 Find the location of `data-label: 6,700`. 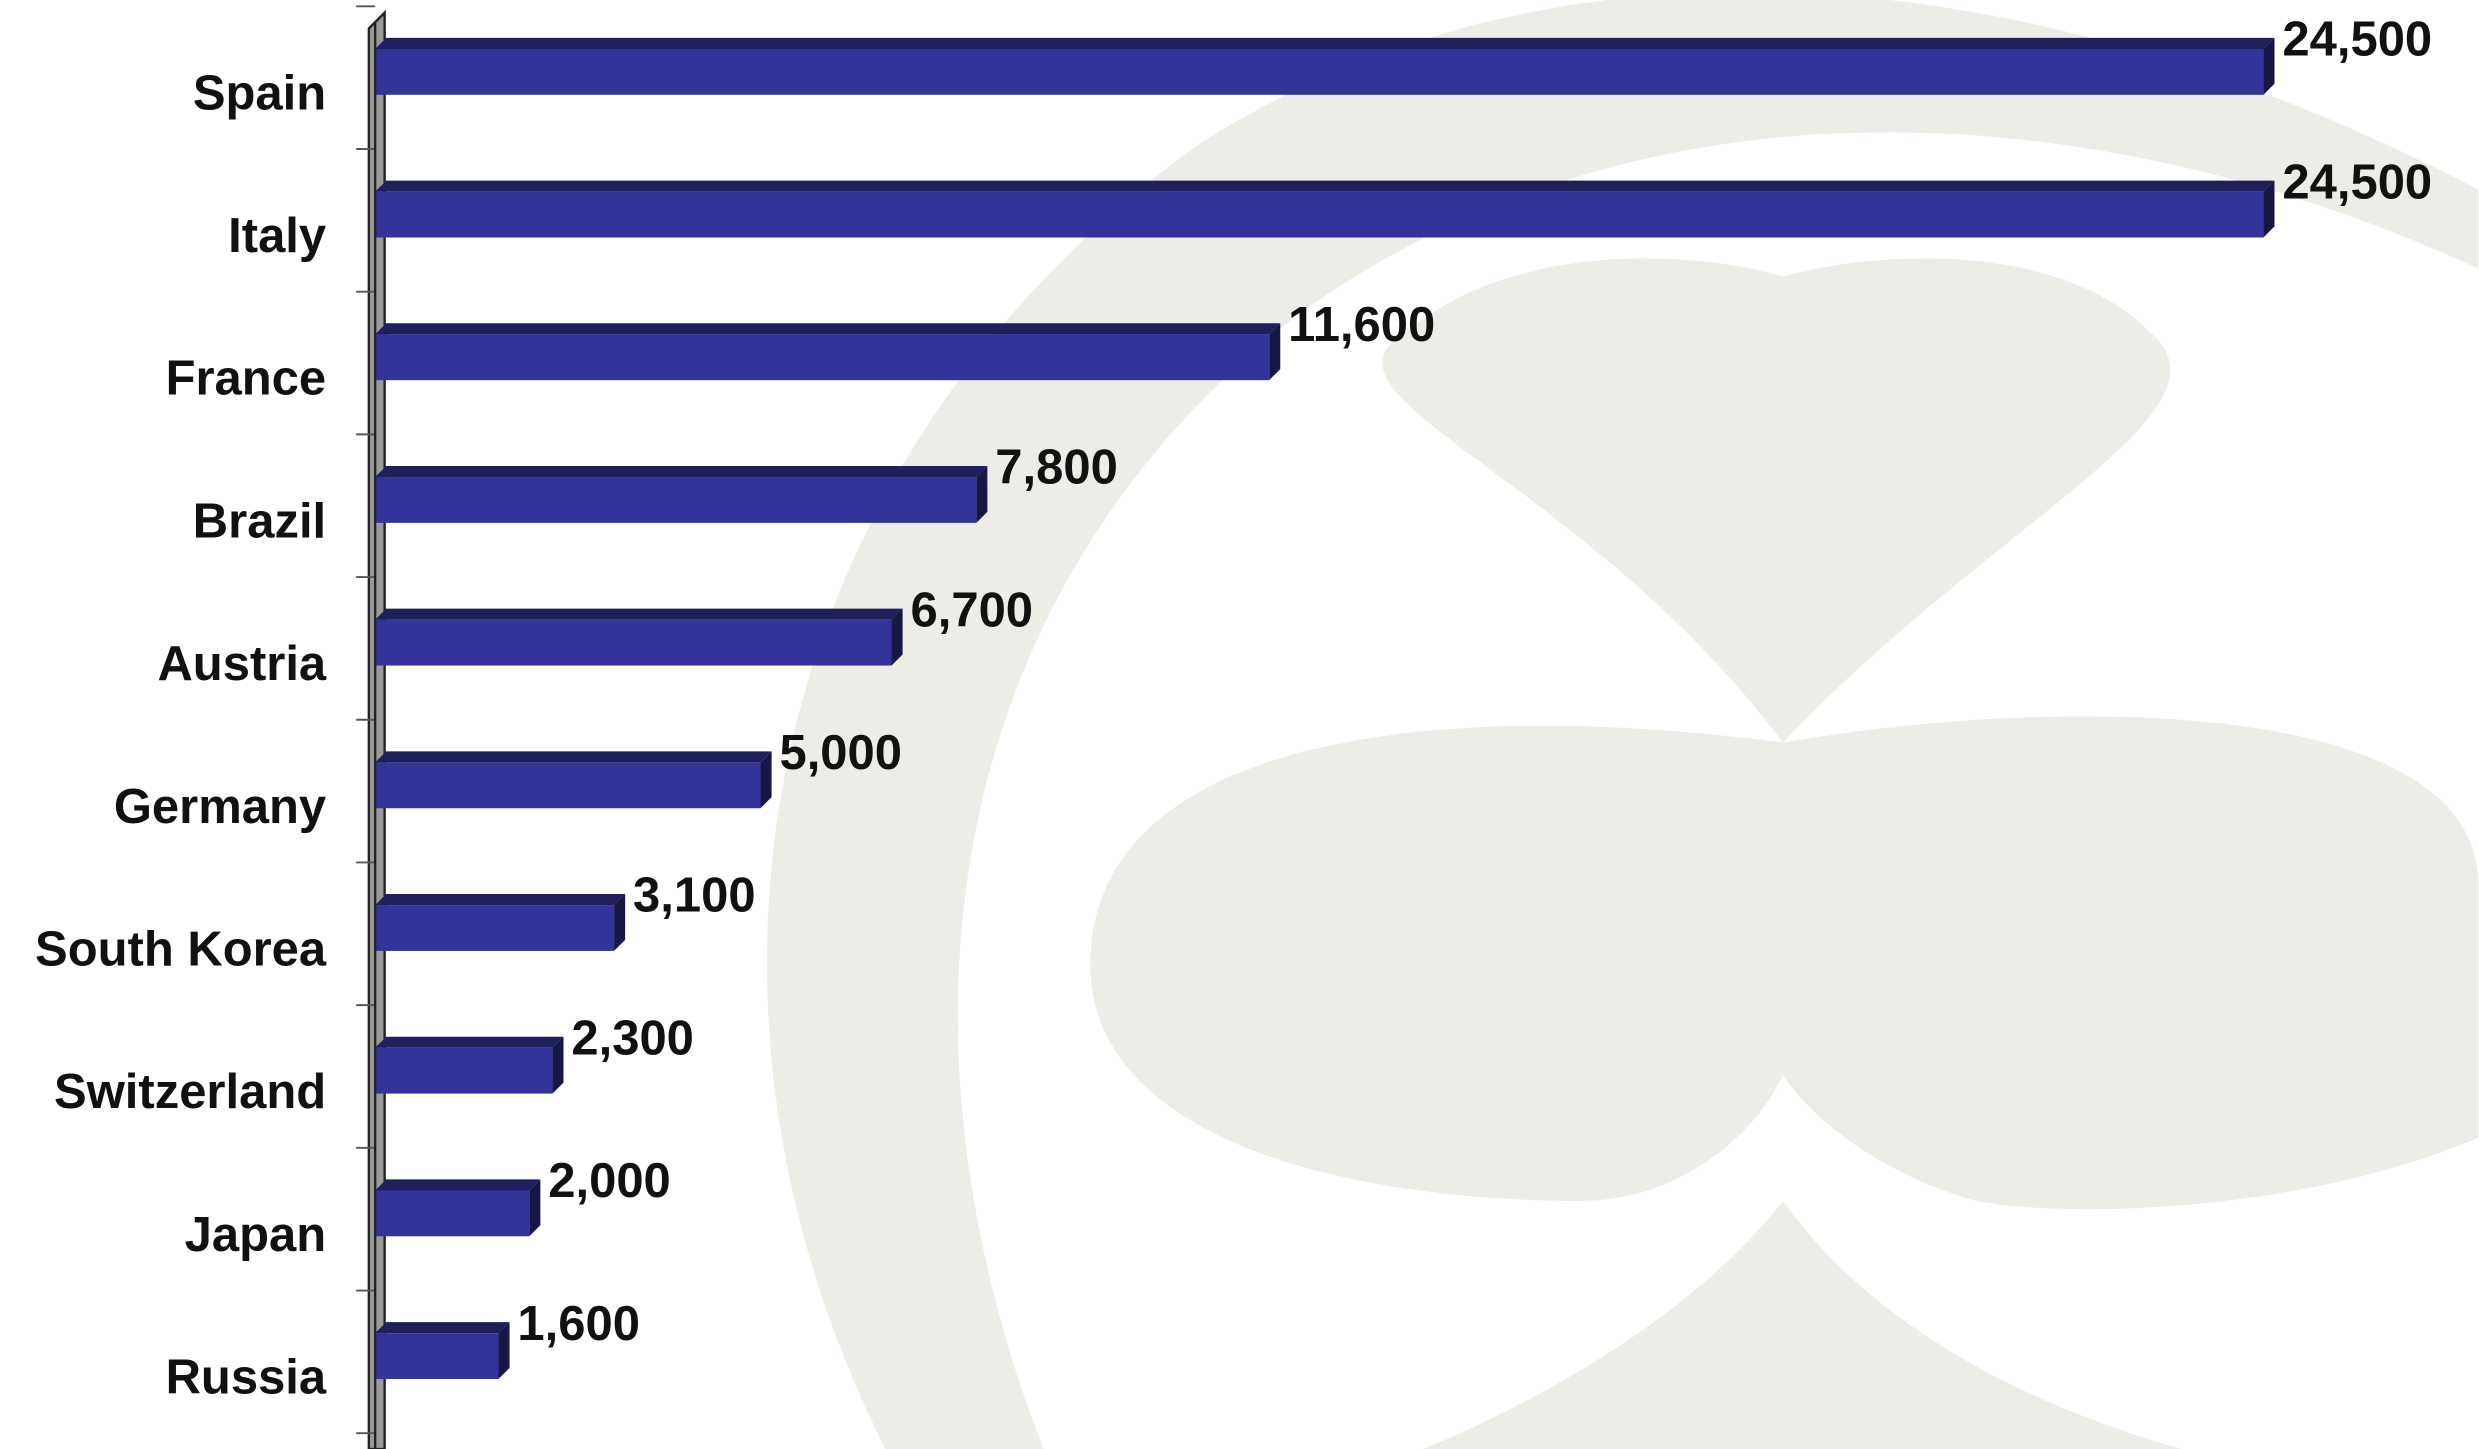

data-label: 6,700 is located at coordinates (972, 610).